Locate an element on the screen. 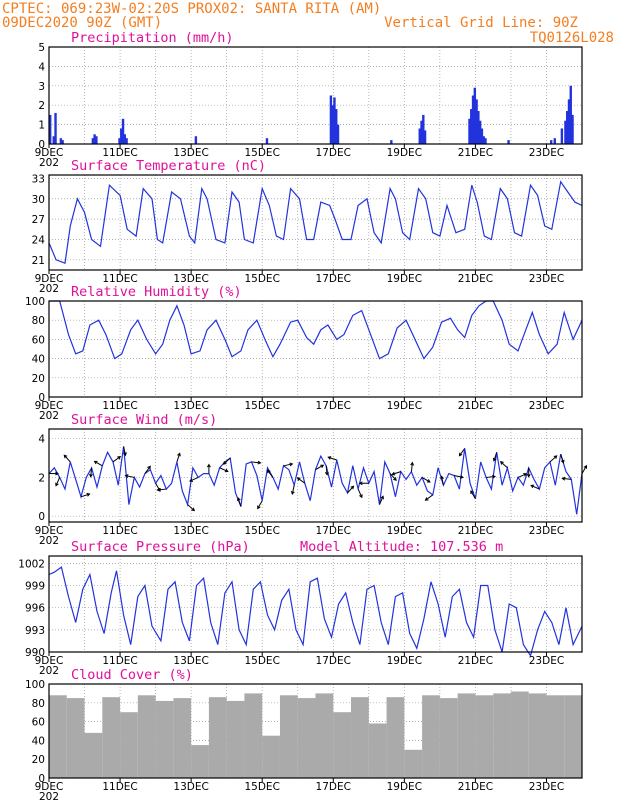  x-tick-label: 15DEC is located at coordinates (261, 787).